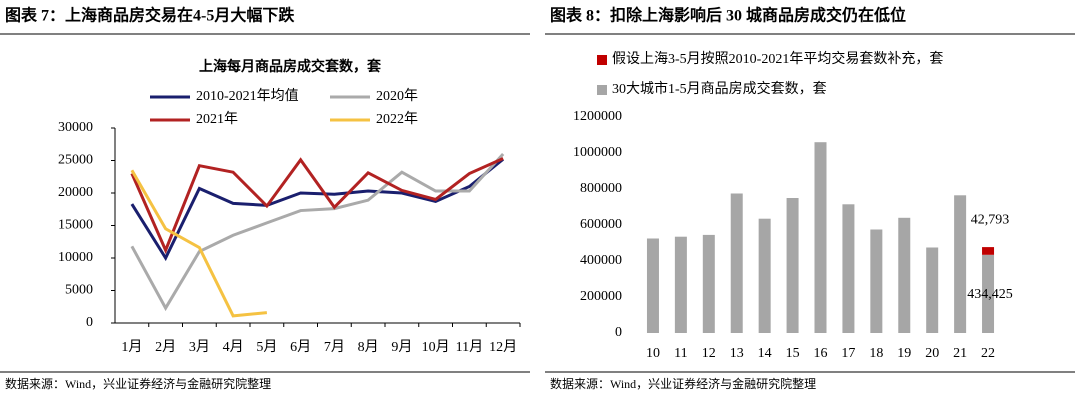 This screenshot has width=1080, height=401. I want to click on x-tick-label: 16, so click(821, 353).